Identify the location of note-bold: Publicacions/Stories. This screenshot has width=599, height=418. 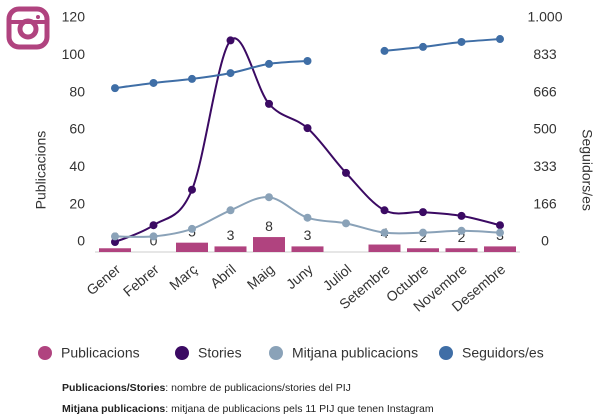
(113, 388).